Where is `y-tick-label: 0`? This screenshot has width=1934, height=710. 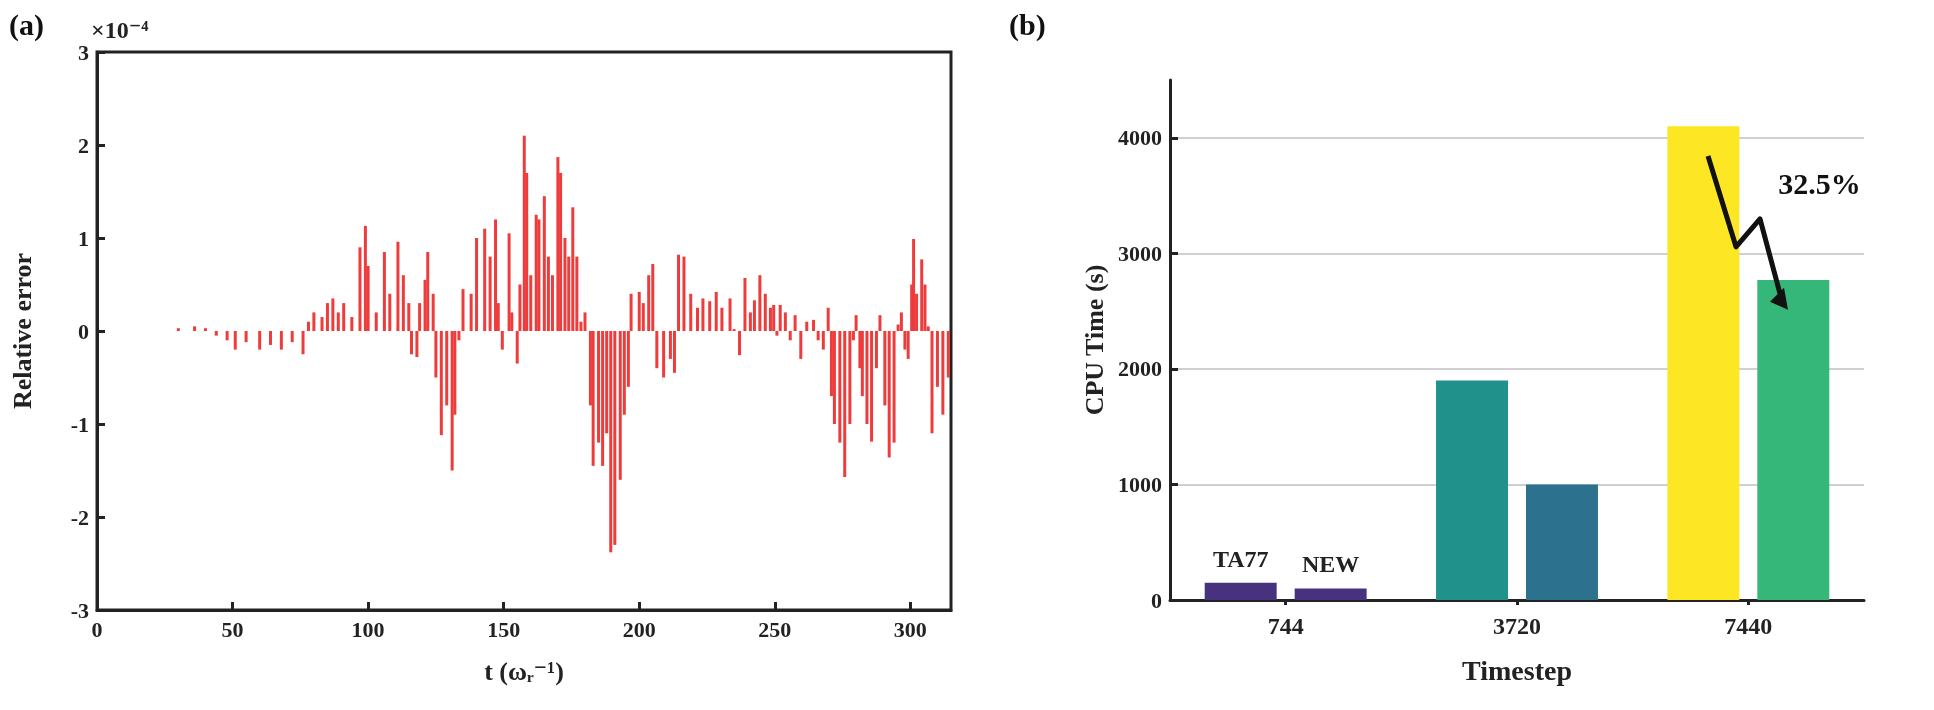
y-tick-label: 0 is located at coordinates (1156, 600).